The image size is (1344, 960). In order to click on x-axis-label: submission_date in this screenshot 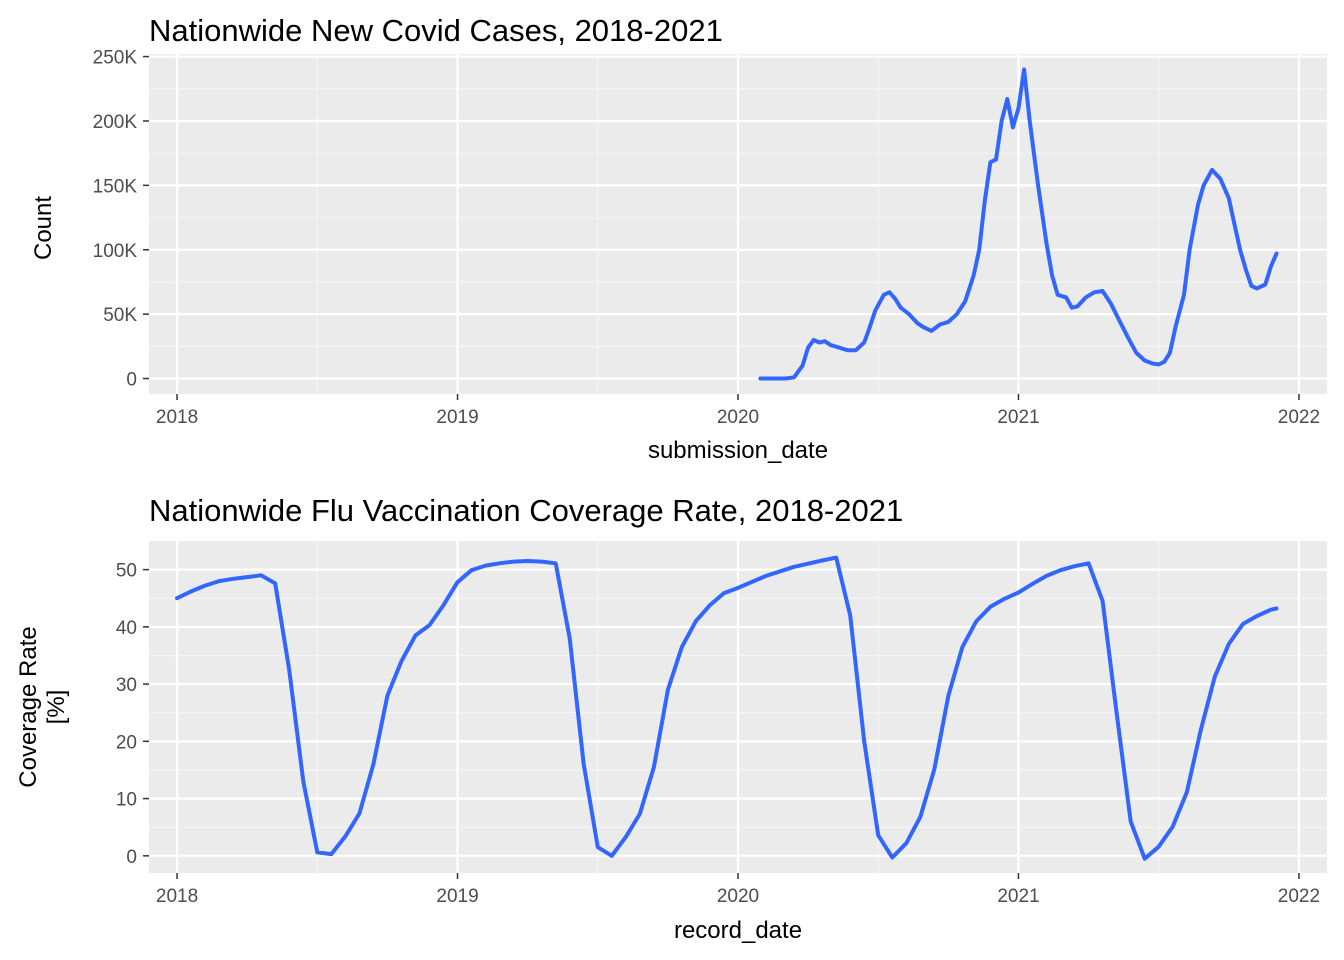, I will do `click(738, 450)`.